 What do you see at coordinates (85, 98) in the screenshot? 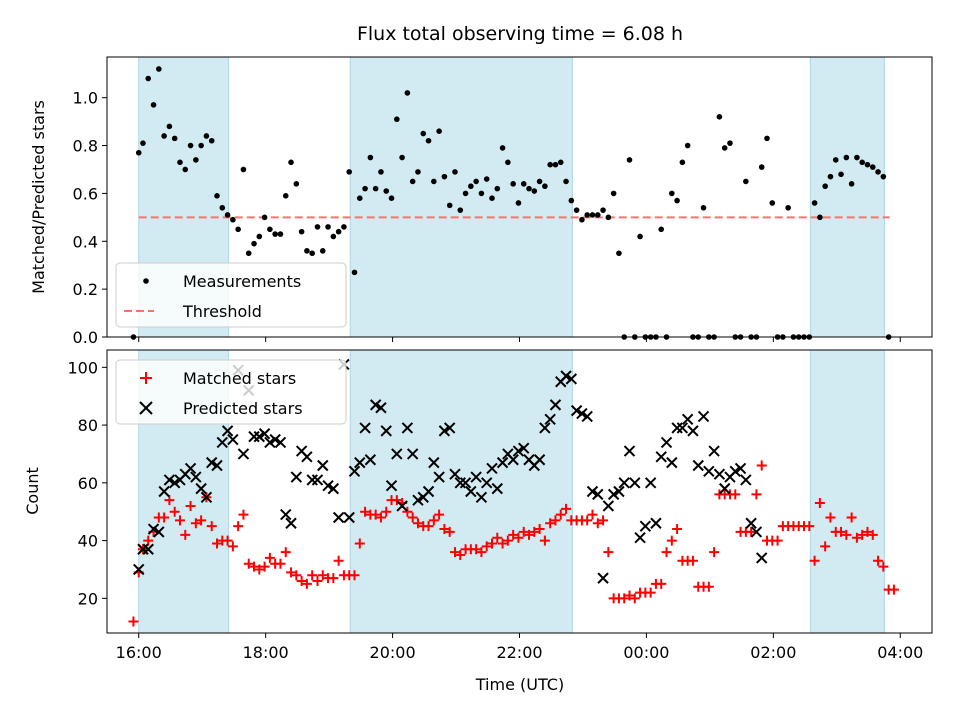
I see `y-tick-label: 1.0` at bounding box center [85, 98].